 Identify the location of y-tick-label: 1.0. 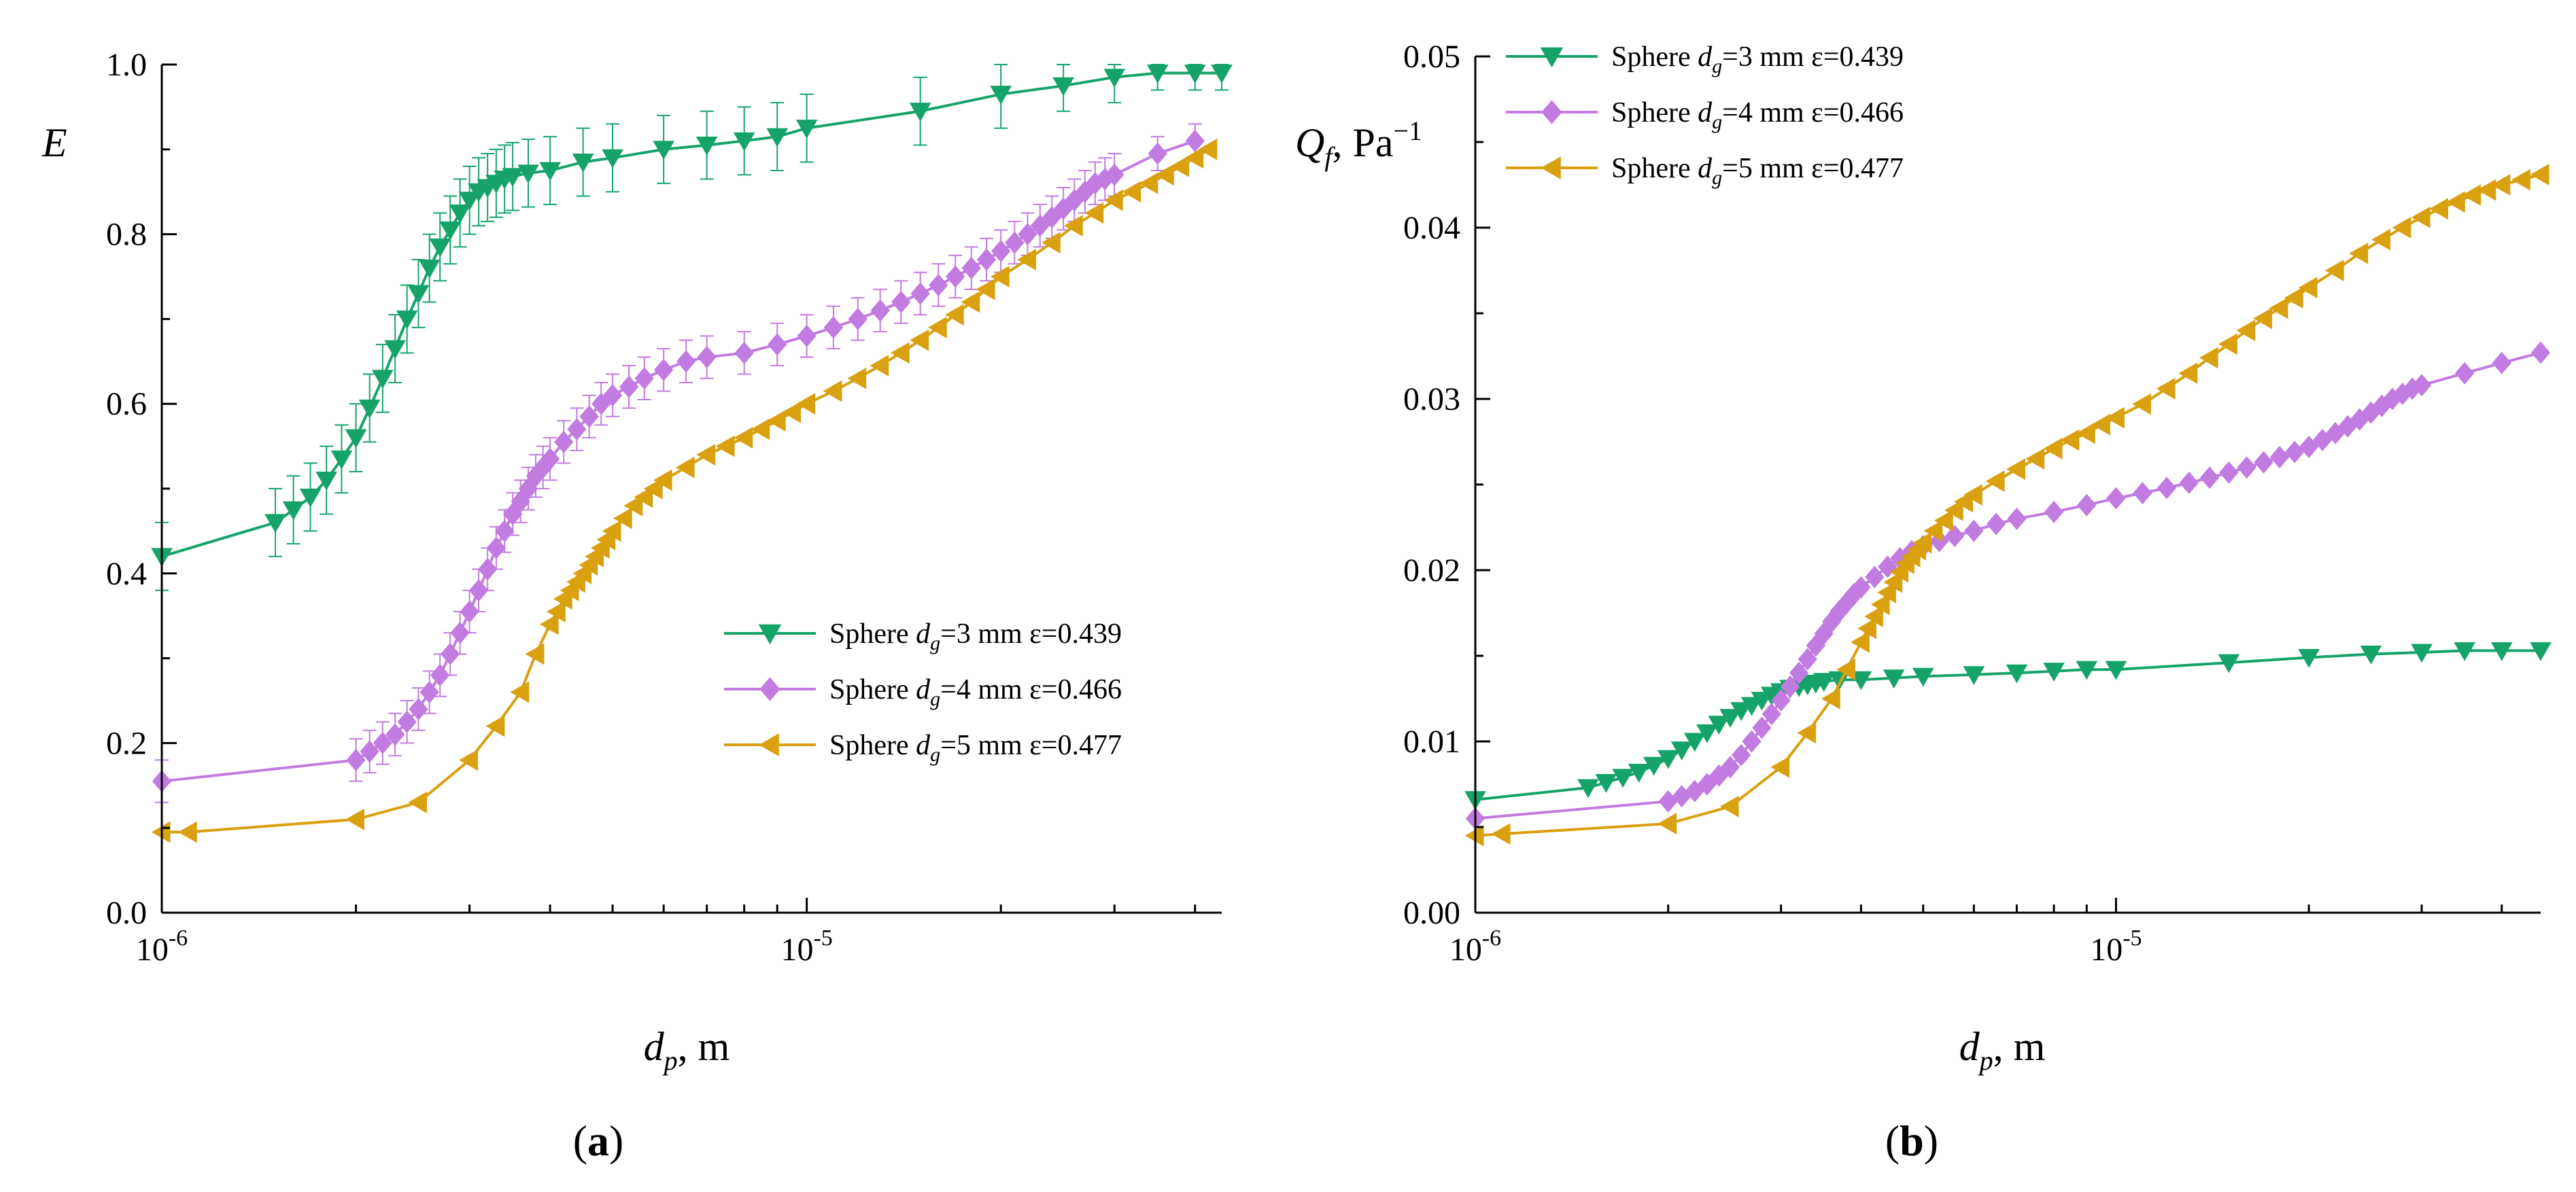
(126, 65).